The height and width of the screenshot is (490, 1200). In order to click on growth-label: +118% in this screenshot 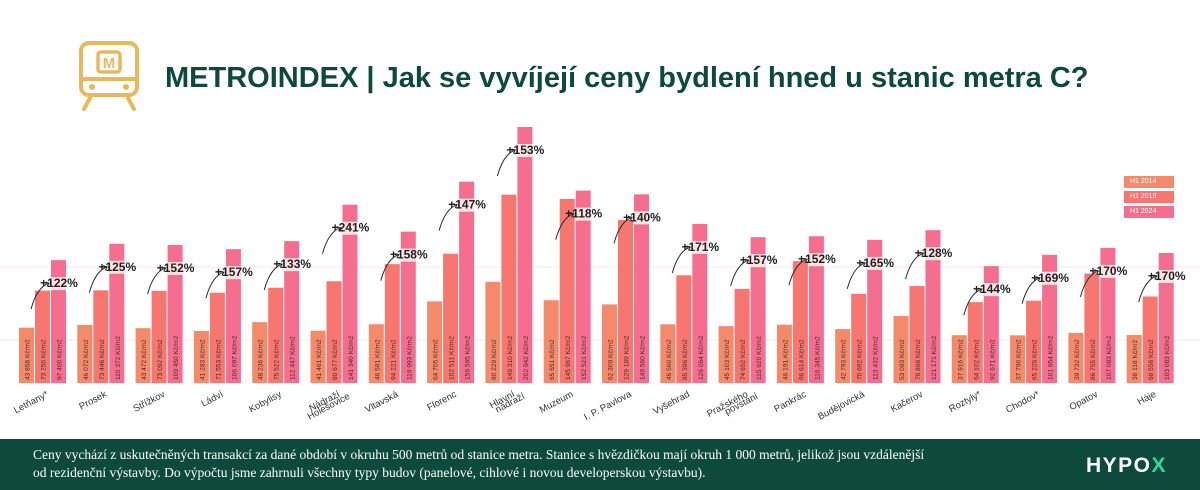, I will do `click(583, 214)`.